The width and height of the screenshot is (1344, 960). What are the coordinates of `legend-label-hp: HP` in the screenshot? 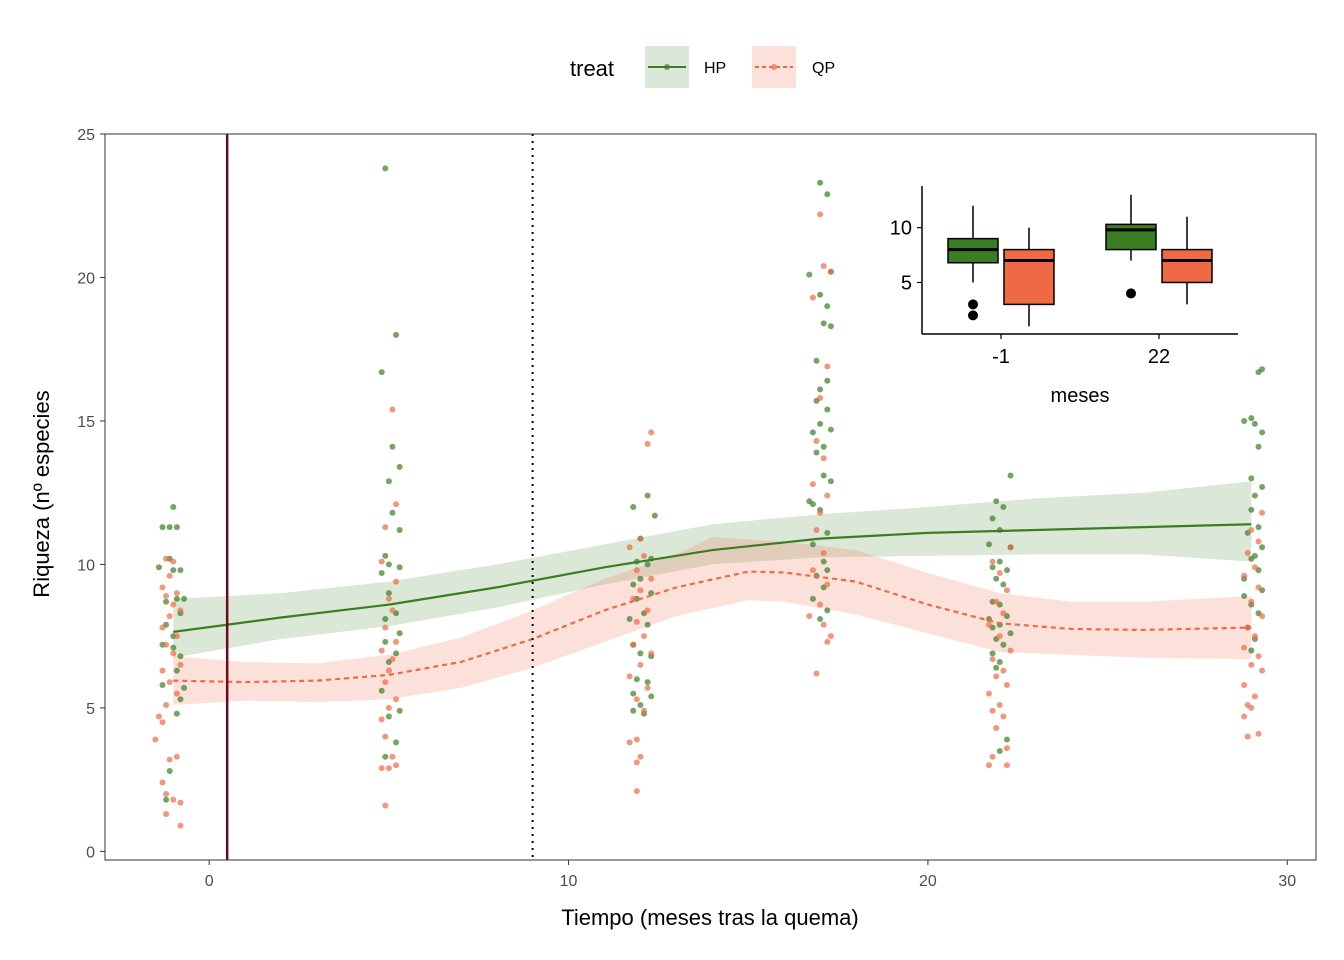 It's located at (715, 68).